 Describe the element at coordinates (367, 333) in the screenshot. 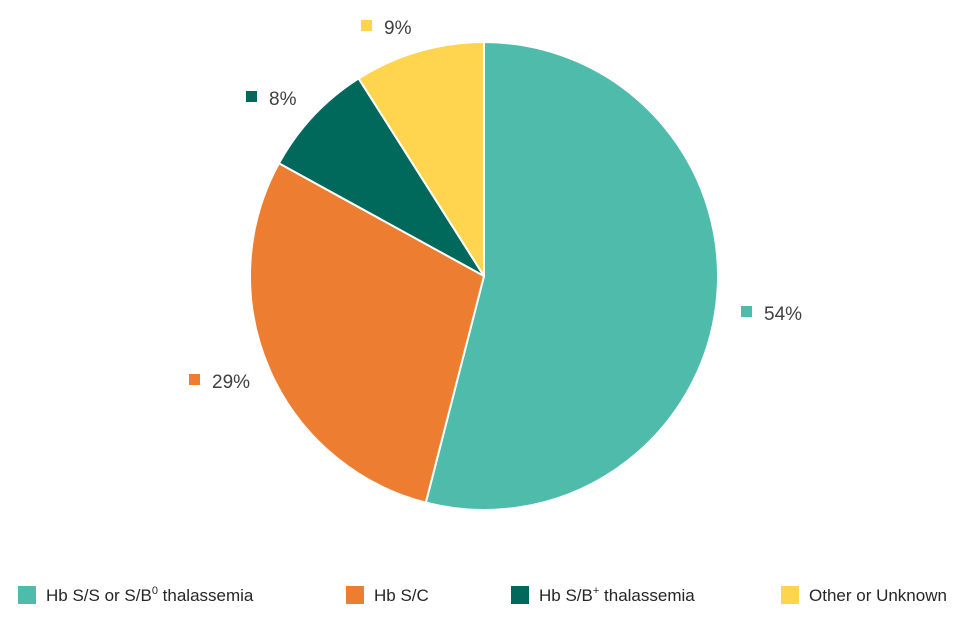

I see `pie-slice-hb-s-c` at that location.